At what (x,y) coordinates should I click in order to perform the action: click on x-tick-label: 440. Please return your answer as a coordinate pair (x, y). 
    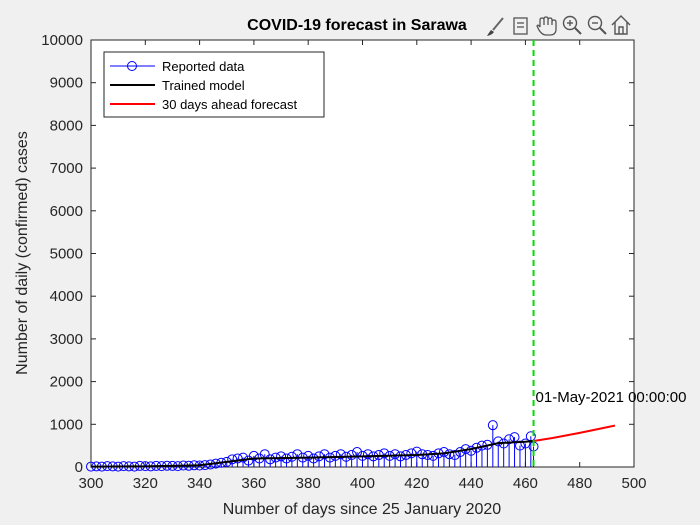
    Looking at the image, I should click on (471, 483).